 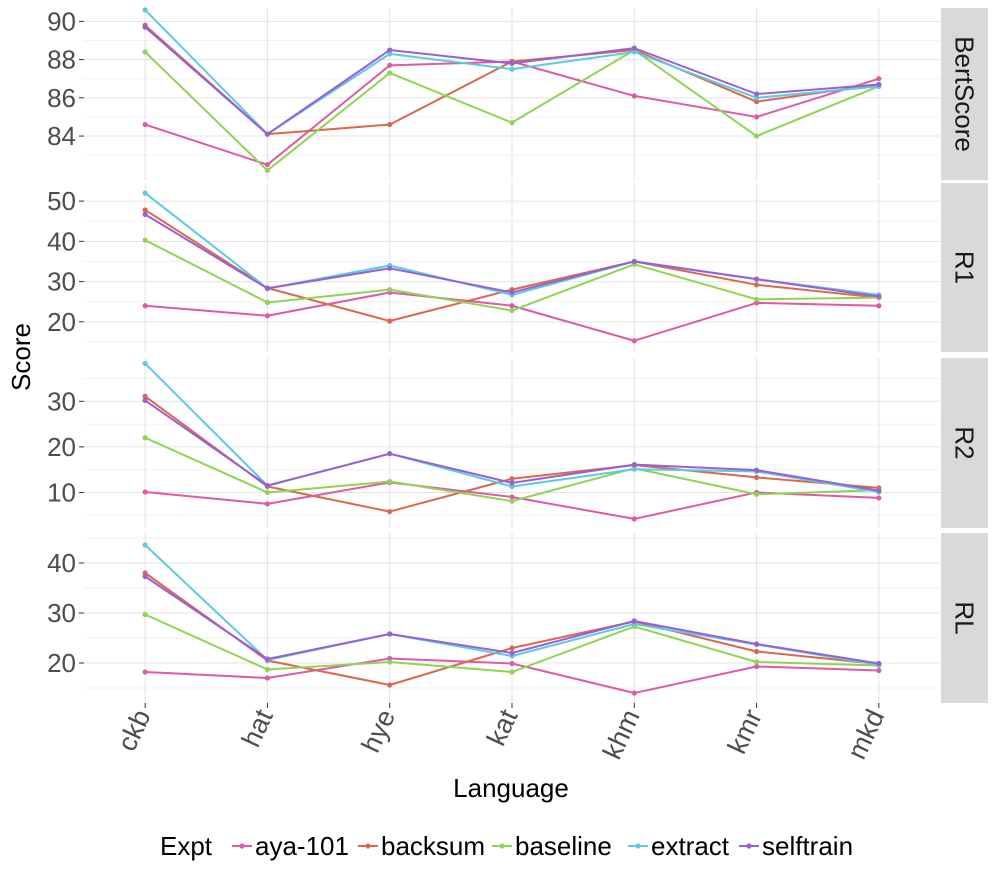 I want to click on legend-item-backsum: backsum, so click(x=421, y=846).